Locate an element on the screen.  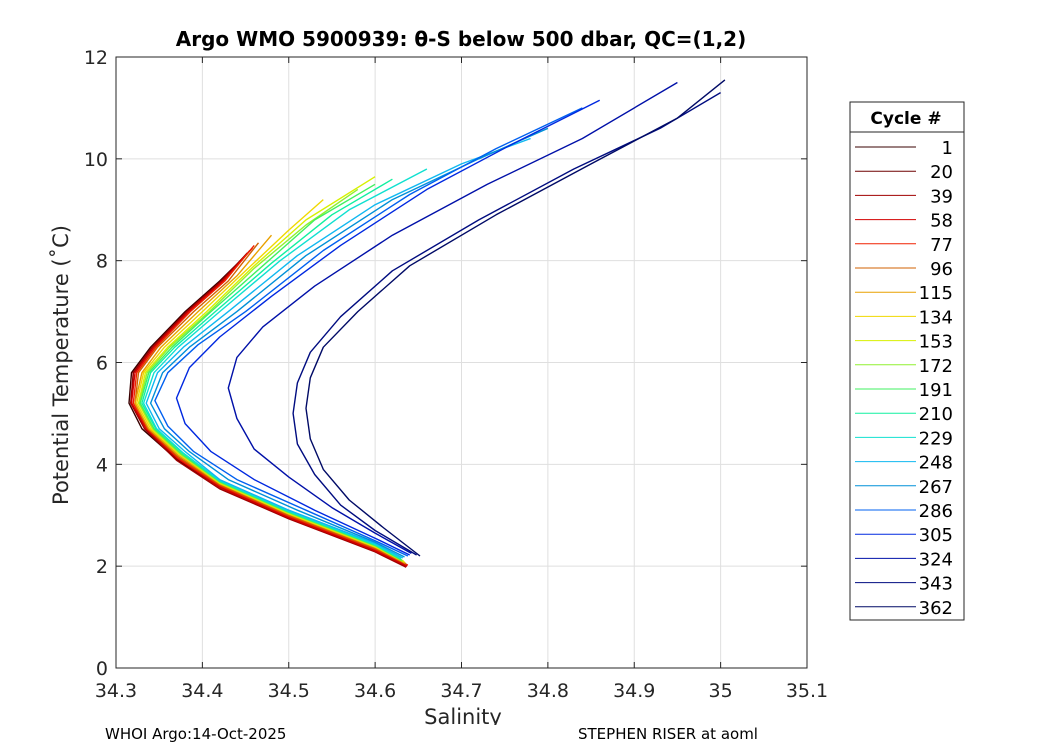
footer-date: WHOI Argo:14-Oct-2025 is located at coordinates (196, 734).